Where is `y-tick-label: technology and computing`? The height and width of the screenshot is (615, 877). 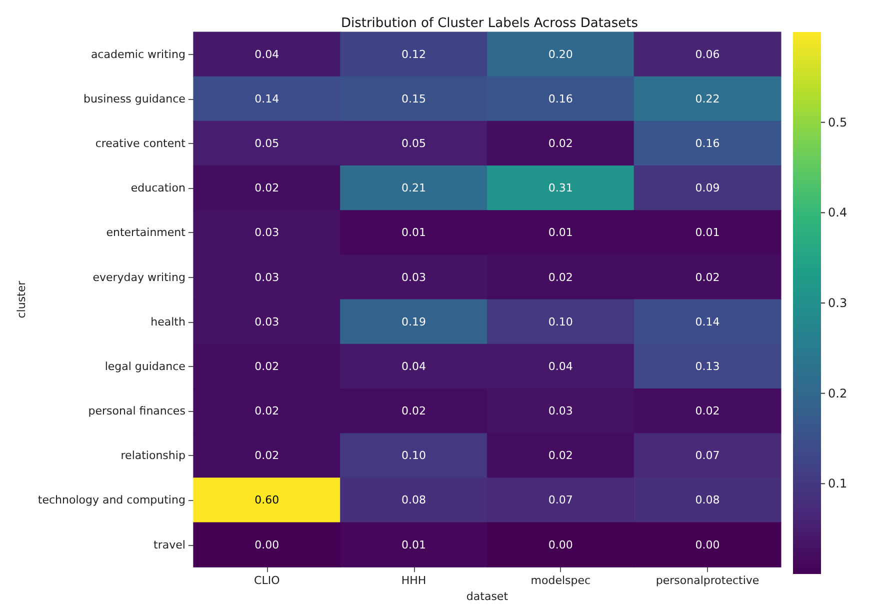
y-tick-label: technology and computing is located at coordinates (112, 500).